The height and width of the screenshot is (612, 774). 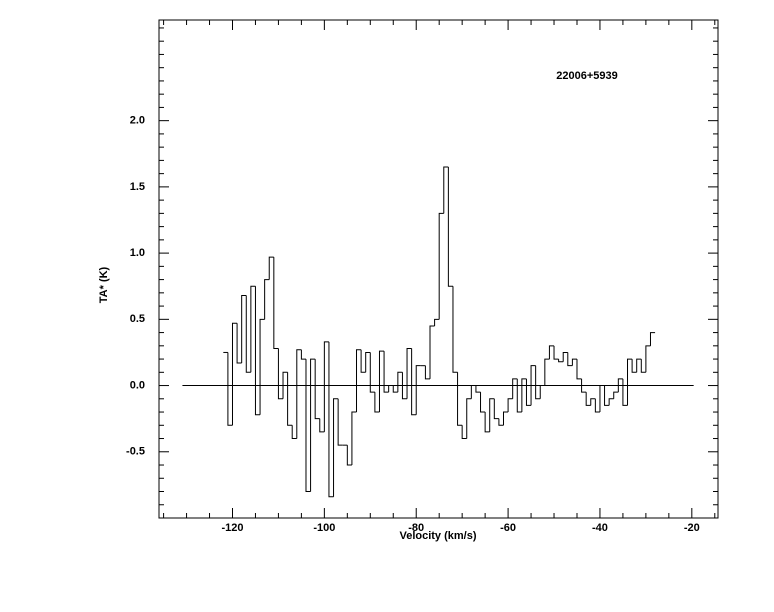 I want to click on y-axis-label: TA* (K), so click(x=104, y=284).